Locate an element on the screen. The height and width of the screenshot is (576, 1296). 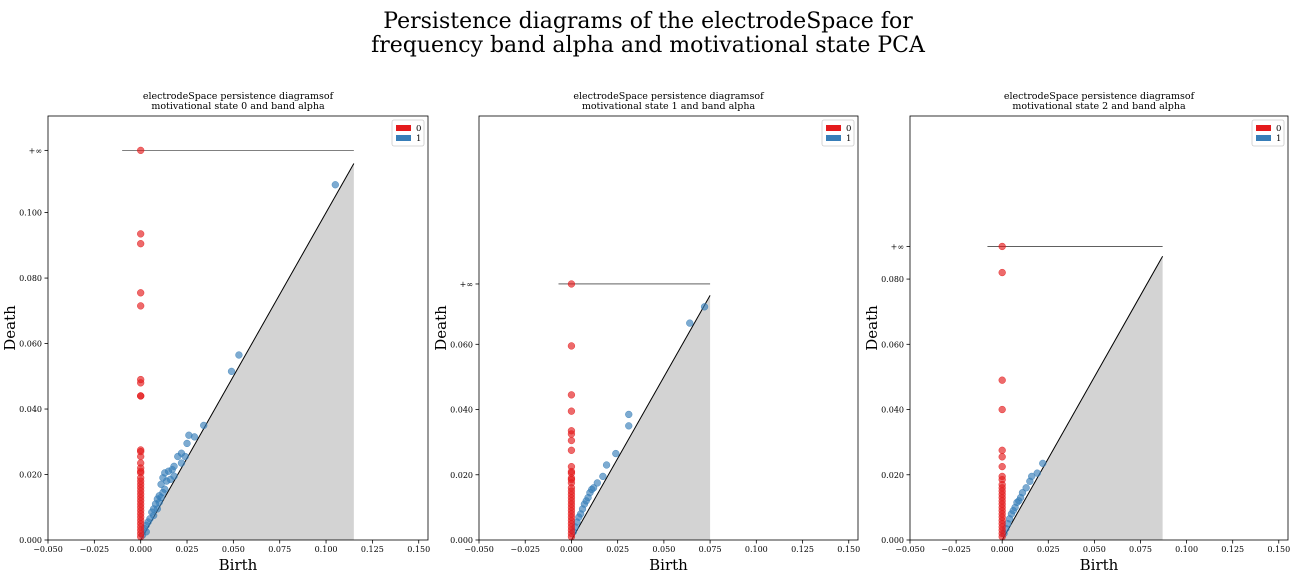
y-axis-label: Death is located at coordinates (441, 328).